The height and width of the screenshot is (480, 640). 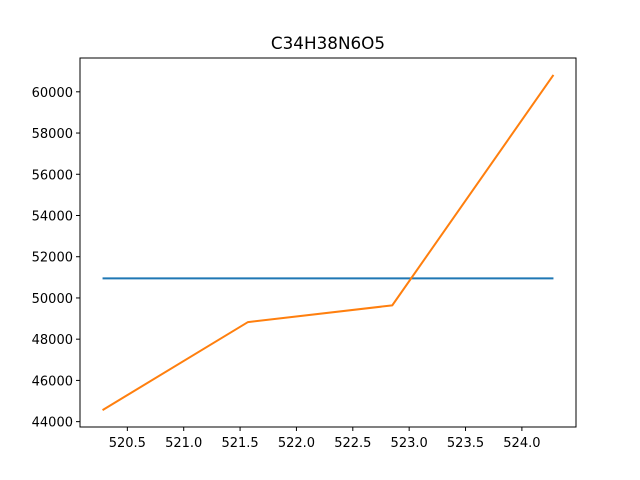 I want to click on x-tick-label: 524.0, so click(x=521, y=443).